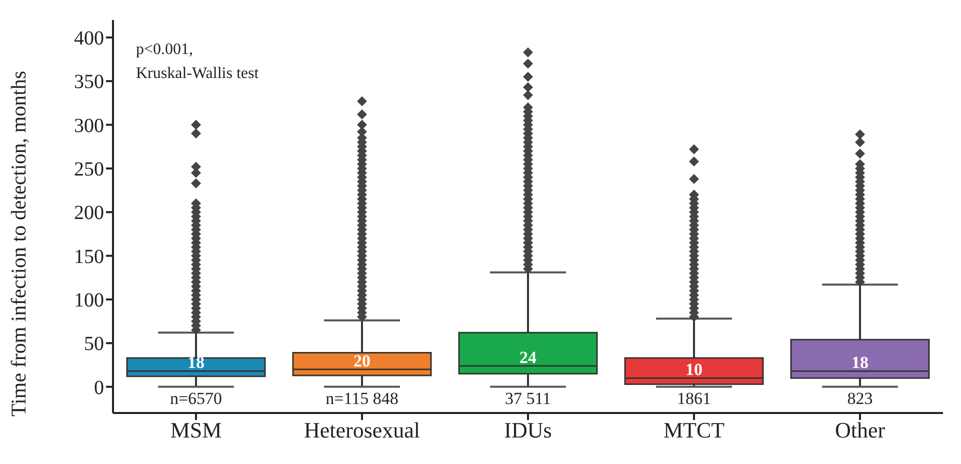  What do you see at coordinates (99, 387) in the screenshot?
I see `y-tick-label: 0` at bounding box center [99, 387].